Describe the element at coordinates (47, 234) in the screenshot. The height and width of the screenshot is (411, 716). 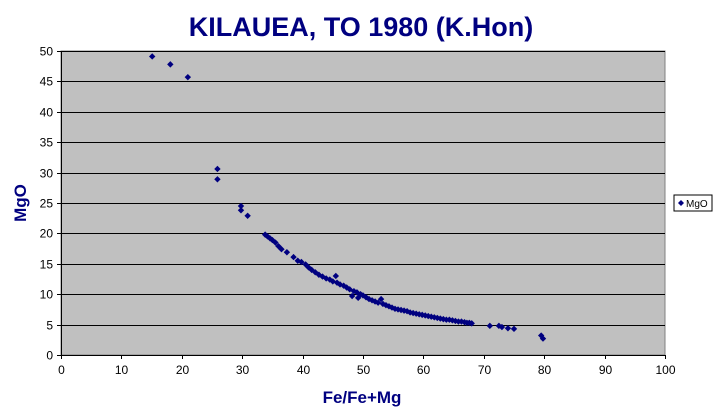
I see `y-tick-label: 20` at that location.